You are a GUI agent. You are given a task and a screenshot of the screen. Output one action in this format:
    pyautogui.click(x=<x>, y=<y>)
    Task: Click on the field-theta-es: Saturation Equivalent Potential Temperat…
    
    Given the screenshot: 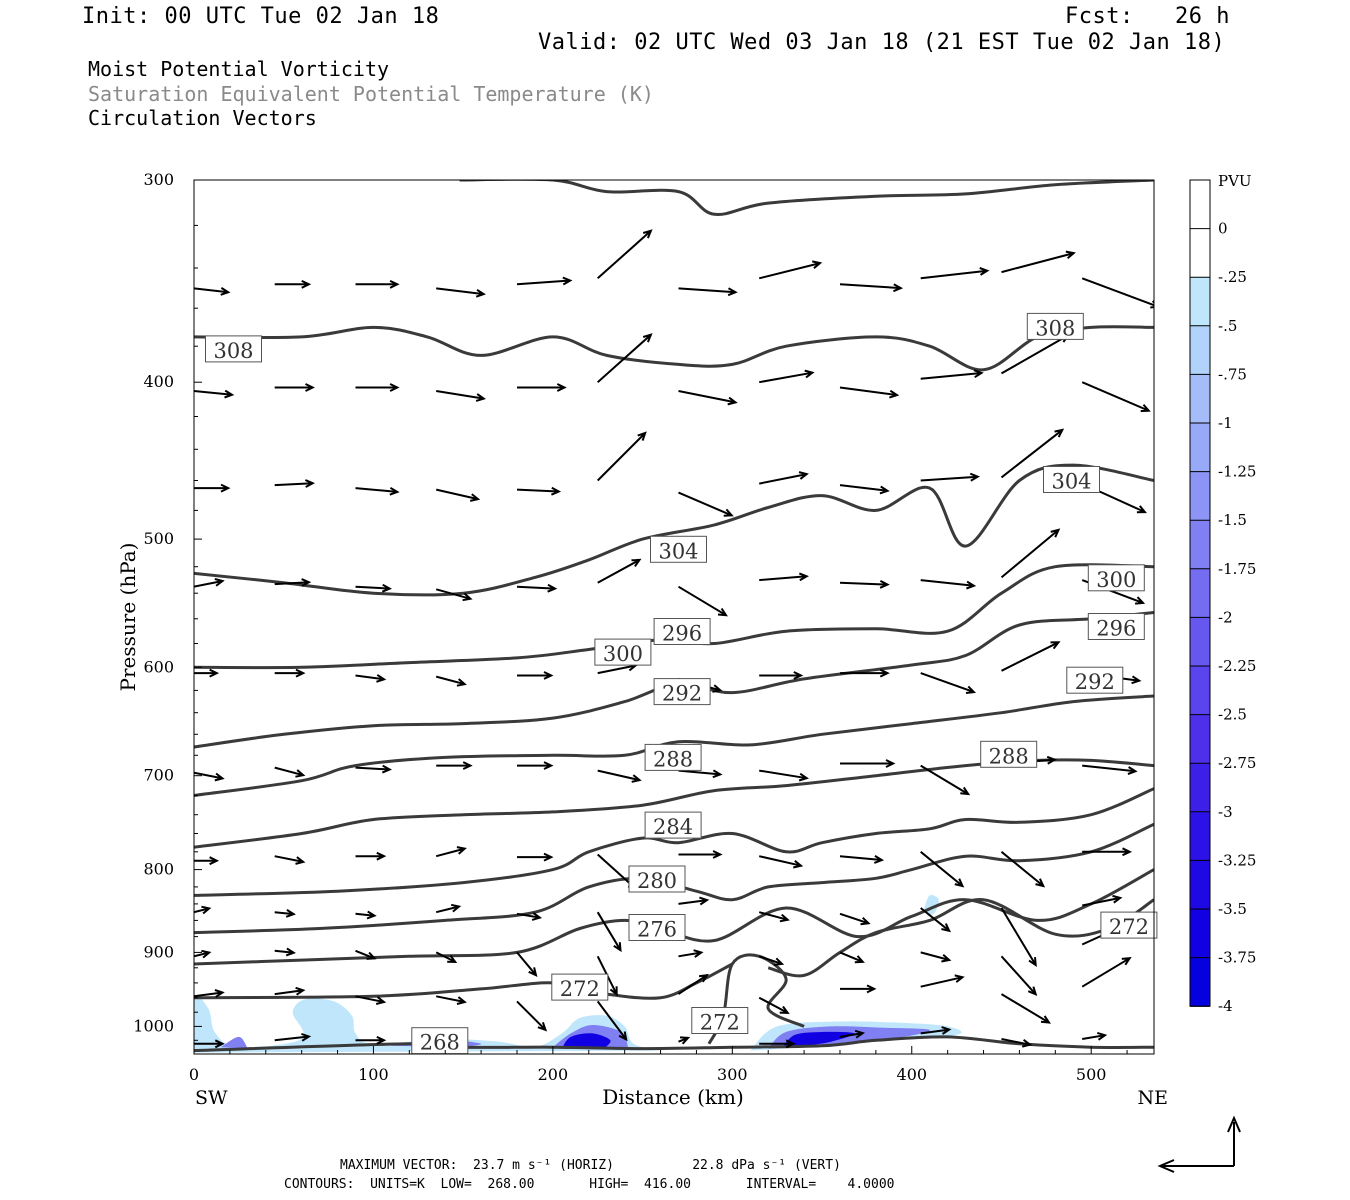 What is the action you would take?
    pyautogui.click(x=371, y=94)
    